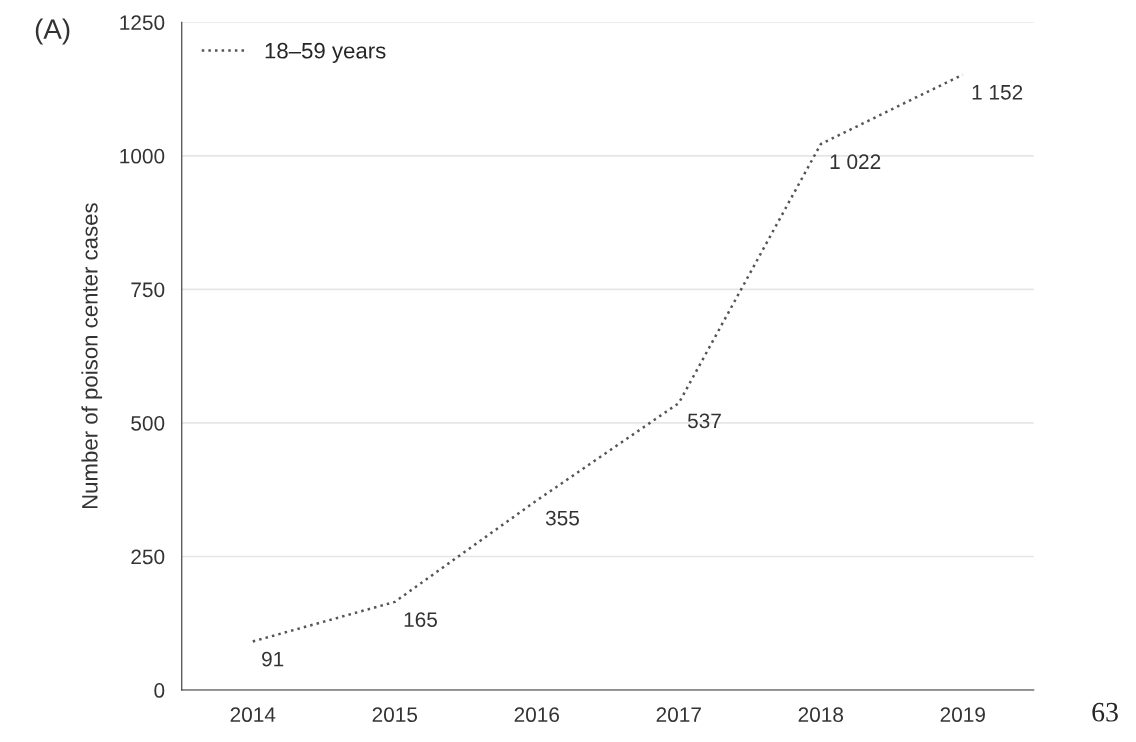 This screenshot has height=742, width=1136. What do you see at coordinates (704, 421) in the screenshot?
I see `data-label: 537` at bounding box center [704, 421].